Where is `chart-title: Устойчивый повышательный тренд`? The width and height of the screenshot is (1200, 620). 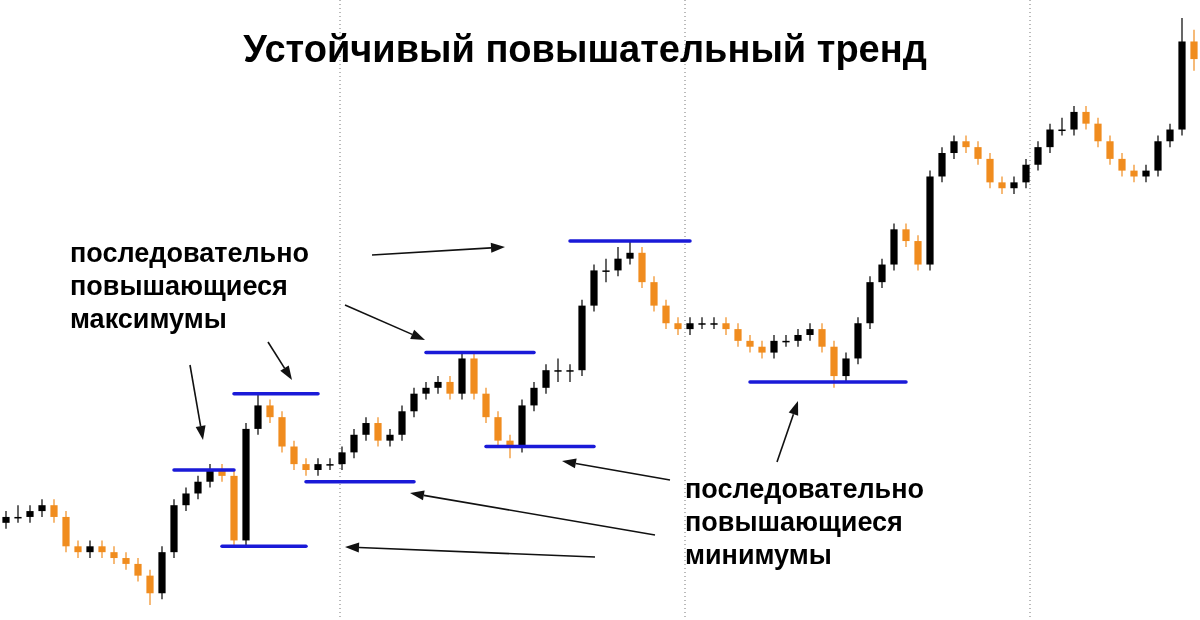 chart-title: Устойчивый повышательный тренд is located at coordinates (585, 49).